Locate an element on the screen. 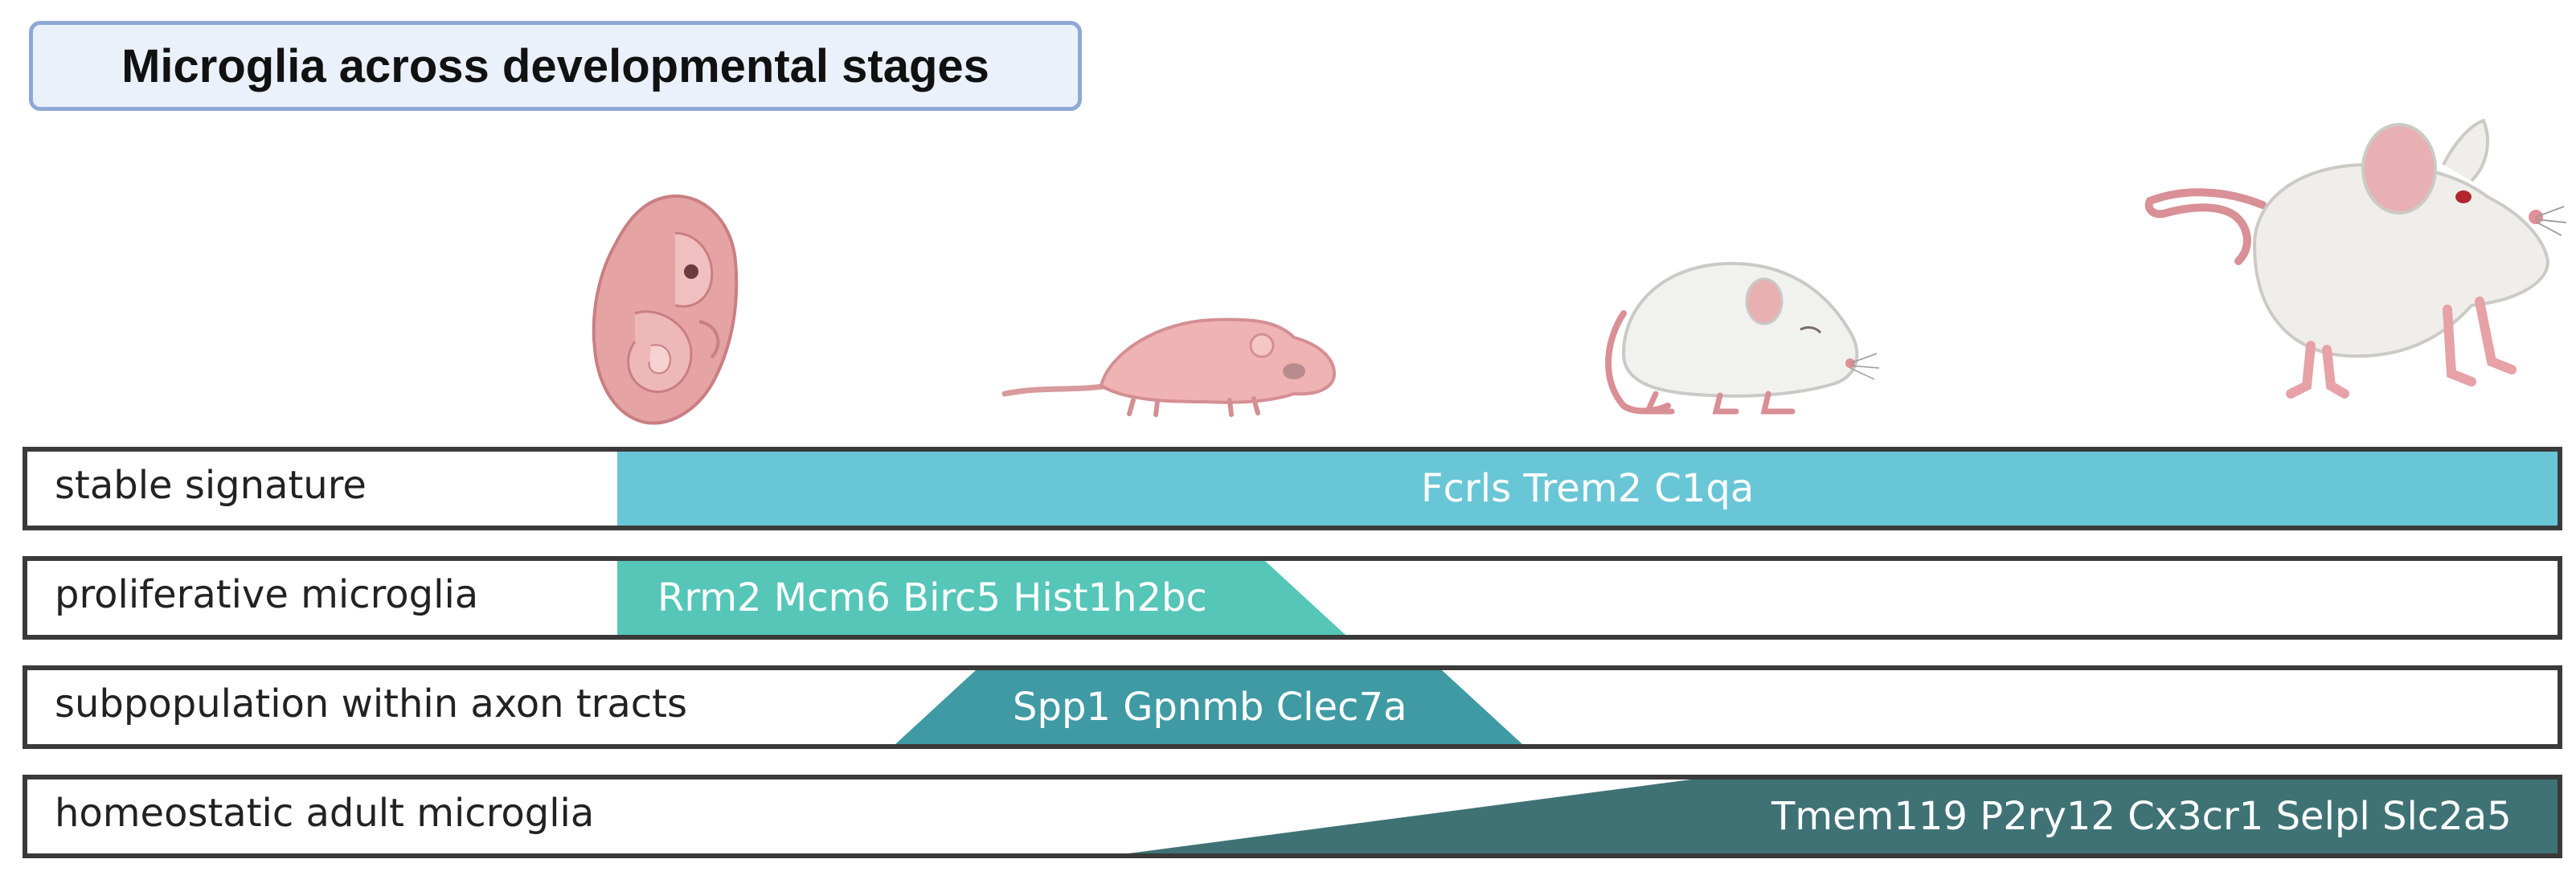 Image resolution: width=2576 pixels, height=892 pixels. row-stable-signature: stable signature Fcrls Trem2 C1qa is located at coordinates (1292, 488).